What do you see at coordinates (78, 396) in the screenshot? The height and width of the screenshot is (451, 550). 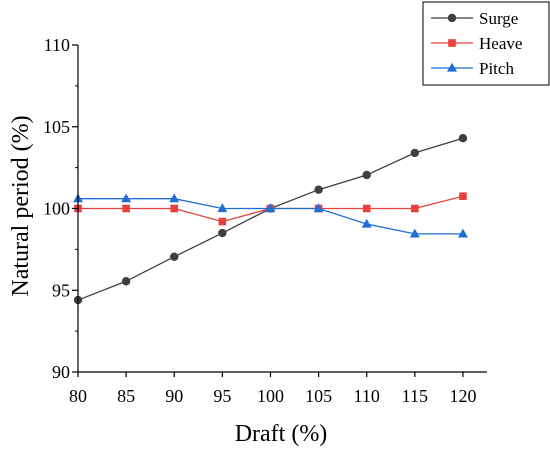 I see `x-tick-label: 80` at bounding box center [78, 396].